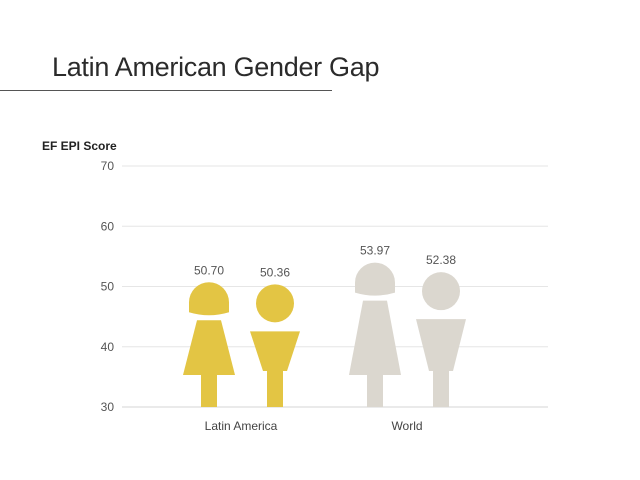  I want to click on y-tick-label: 50, so click(108, 287).